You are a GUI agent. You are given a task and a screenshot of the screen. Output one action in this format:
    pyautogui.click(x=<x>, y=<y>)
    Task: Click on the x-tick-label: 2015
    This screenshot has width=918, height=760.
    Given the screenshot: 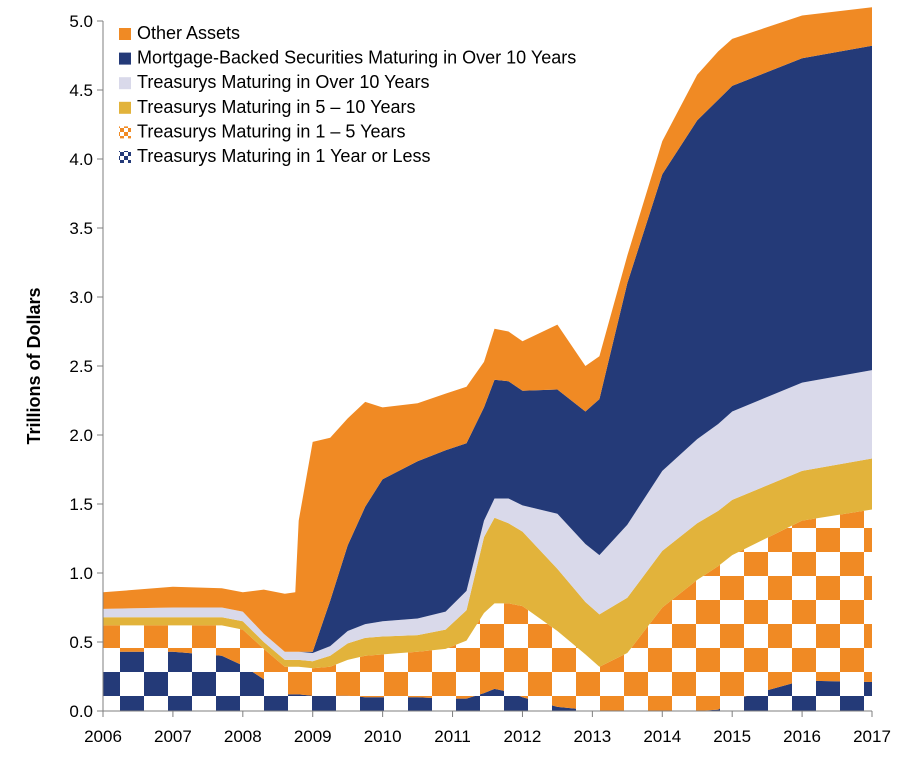 What is the action you would take?
    pyautogui.click(x=732, y=736)
    